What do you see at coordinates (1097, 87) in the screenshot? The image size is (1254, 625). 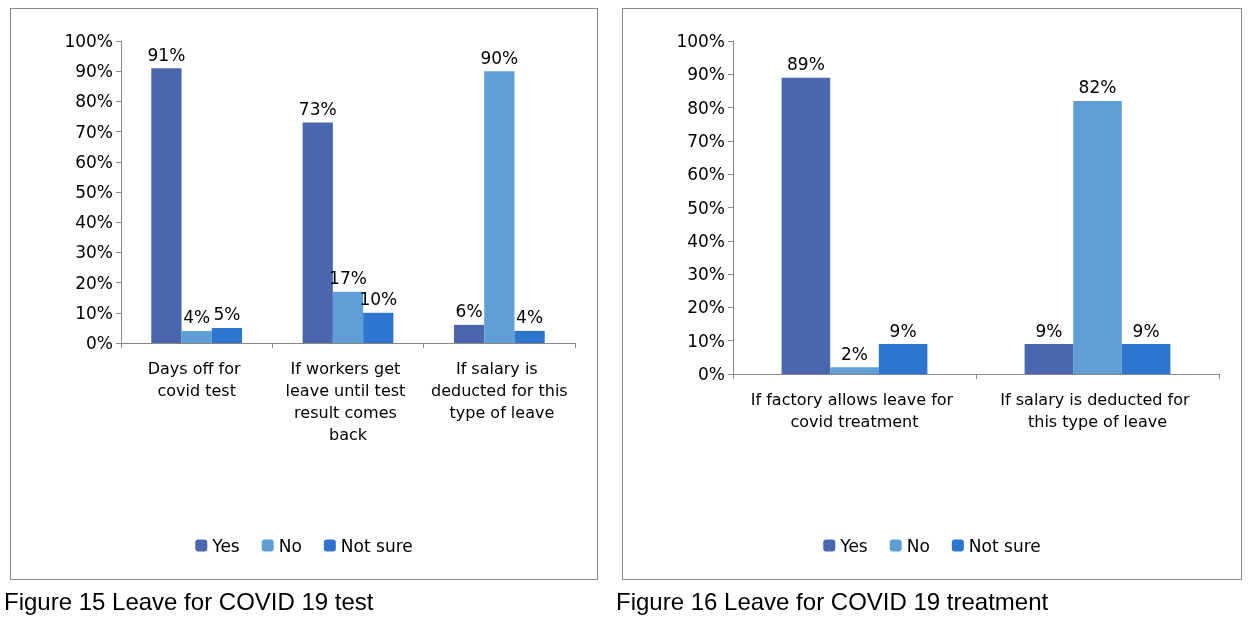 I see `text: 82%` at bounding box center [1097, 87].